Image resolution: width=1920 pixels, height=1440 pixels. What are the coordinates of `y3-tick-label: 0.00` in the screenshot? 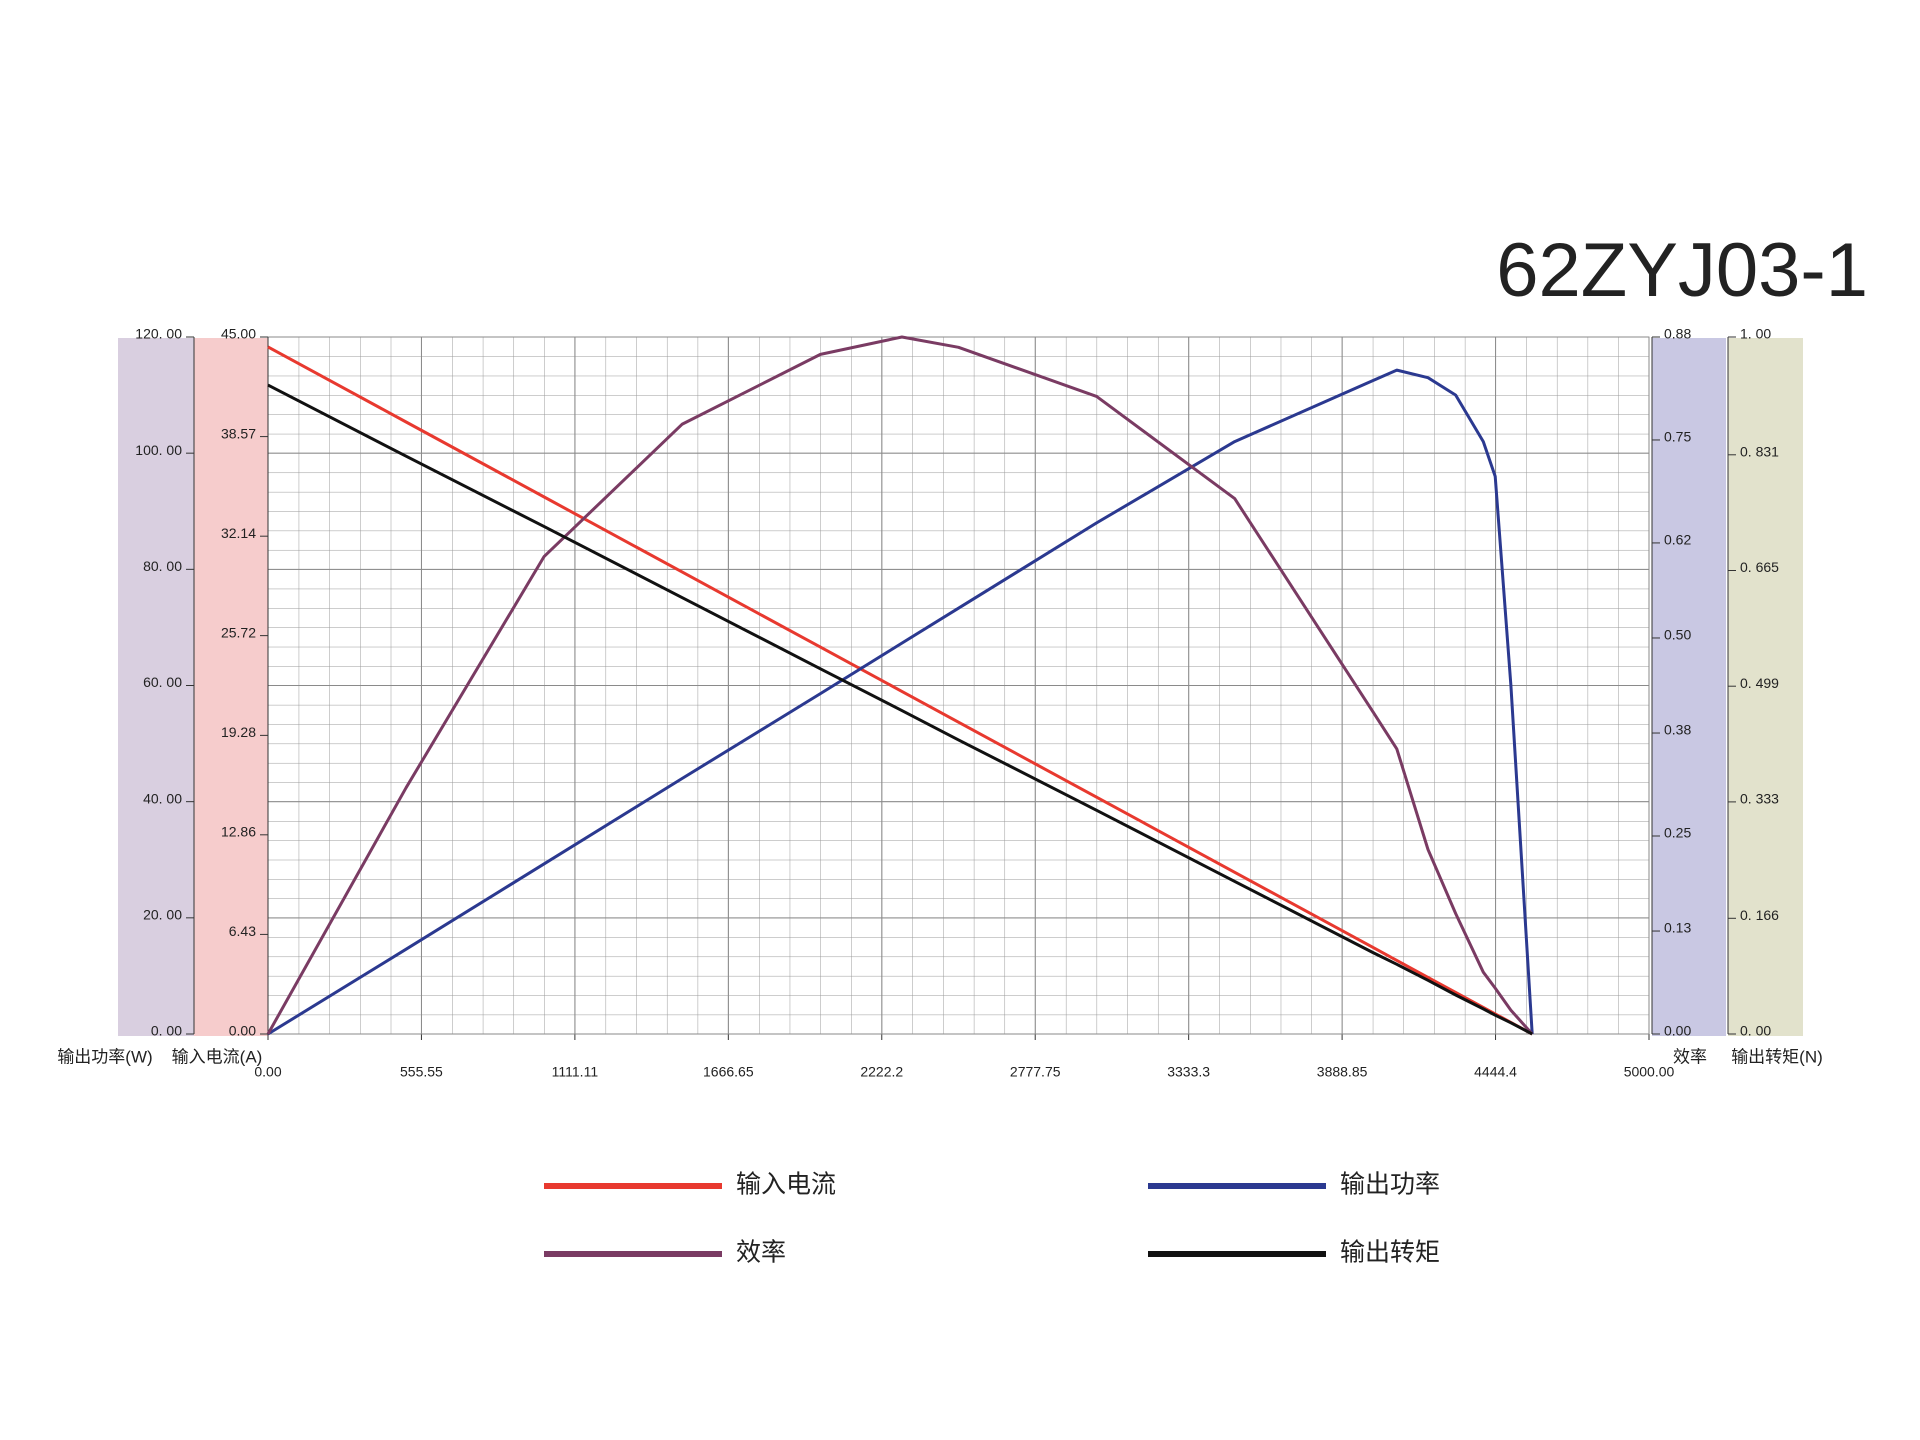 It's located at (1677, 1031).